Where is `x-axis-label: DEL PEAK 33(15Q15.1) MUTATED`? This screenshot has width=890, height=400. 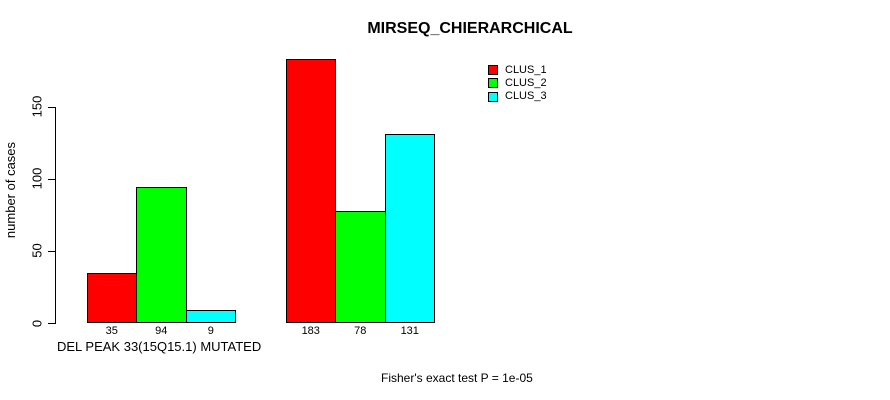
x-axis-label: DEL PEAK 33(15Q15.1) MUTATED is located at coordinates (159, 346).